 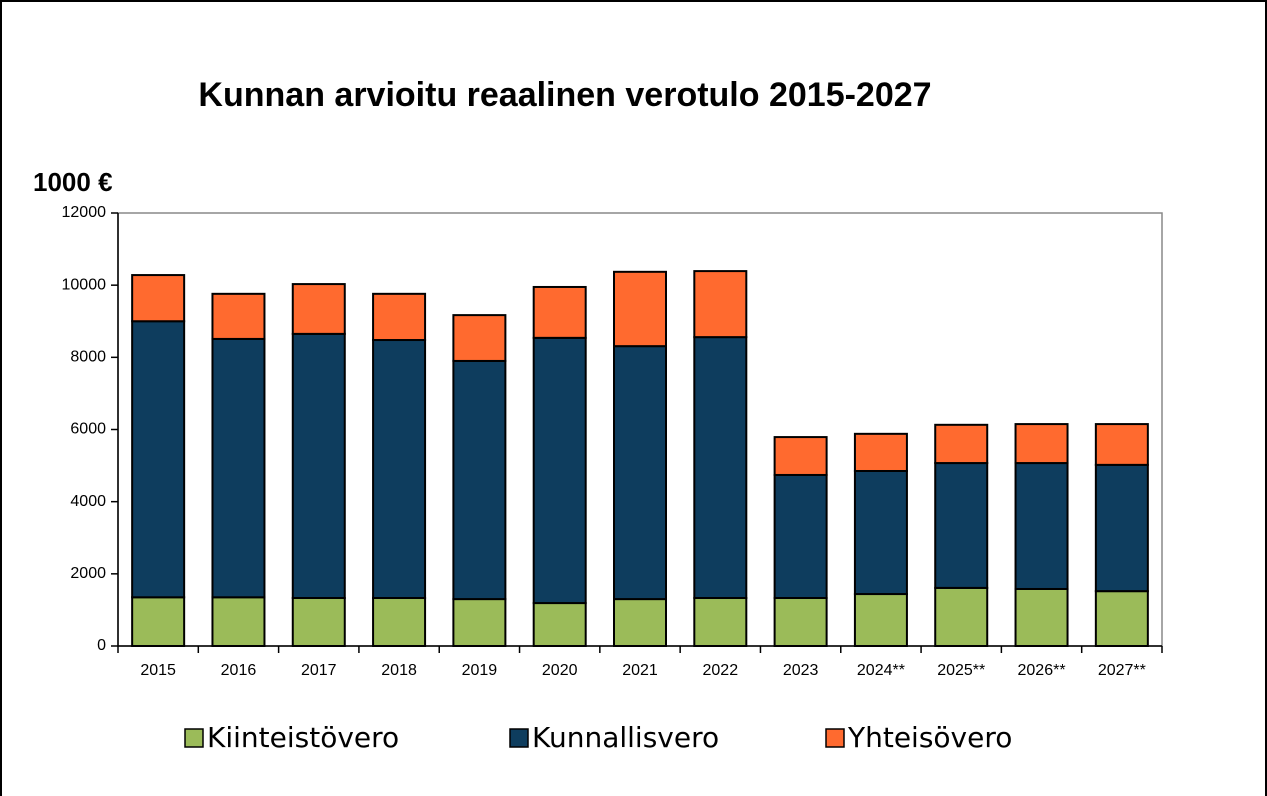 What do you see at coordinates (480, 670) in the screenshot?
I see `x-tick-label: 2019` at bounding box center [480, 670].